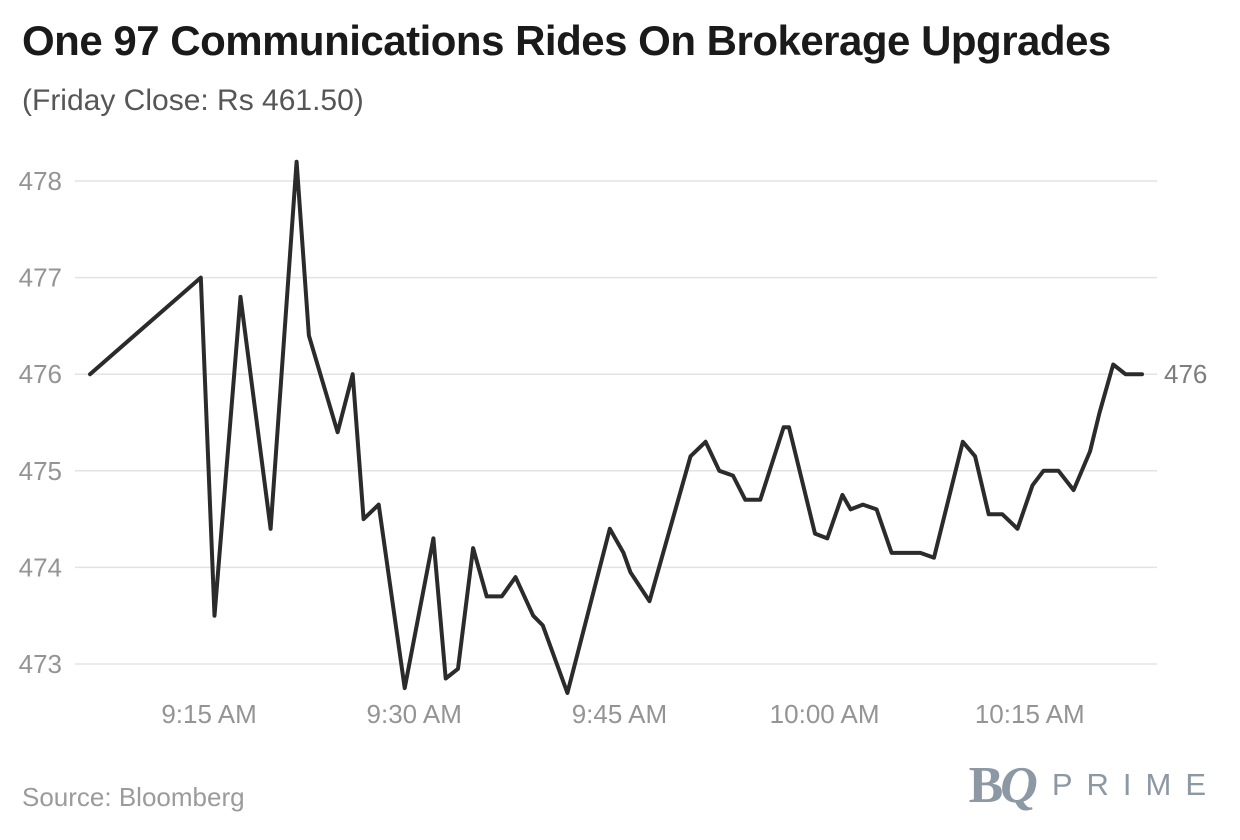 The width and height of the screenshot is (1240, 840). I want to click on y-axis-tick-label: 478, so click(40, 181).